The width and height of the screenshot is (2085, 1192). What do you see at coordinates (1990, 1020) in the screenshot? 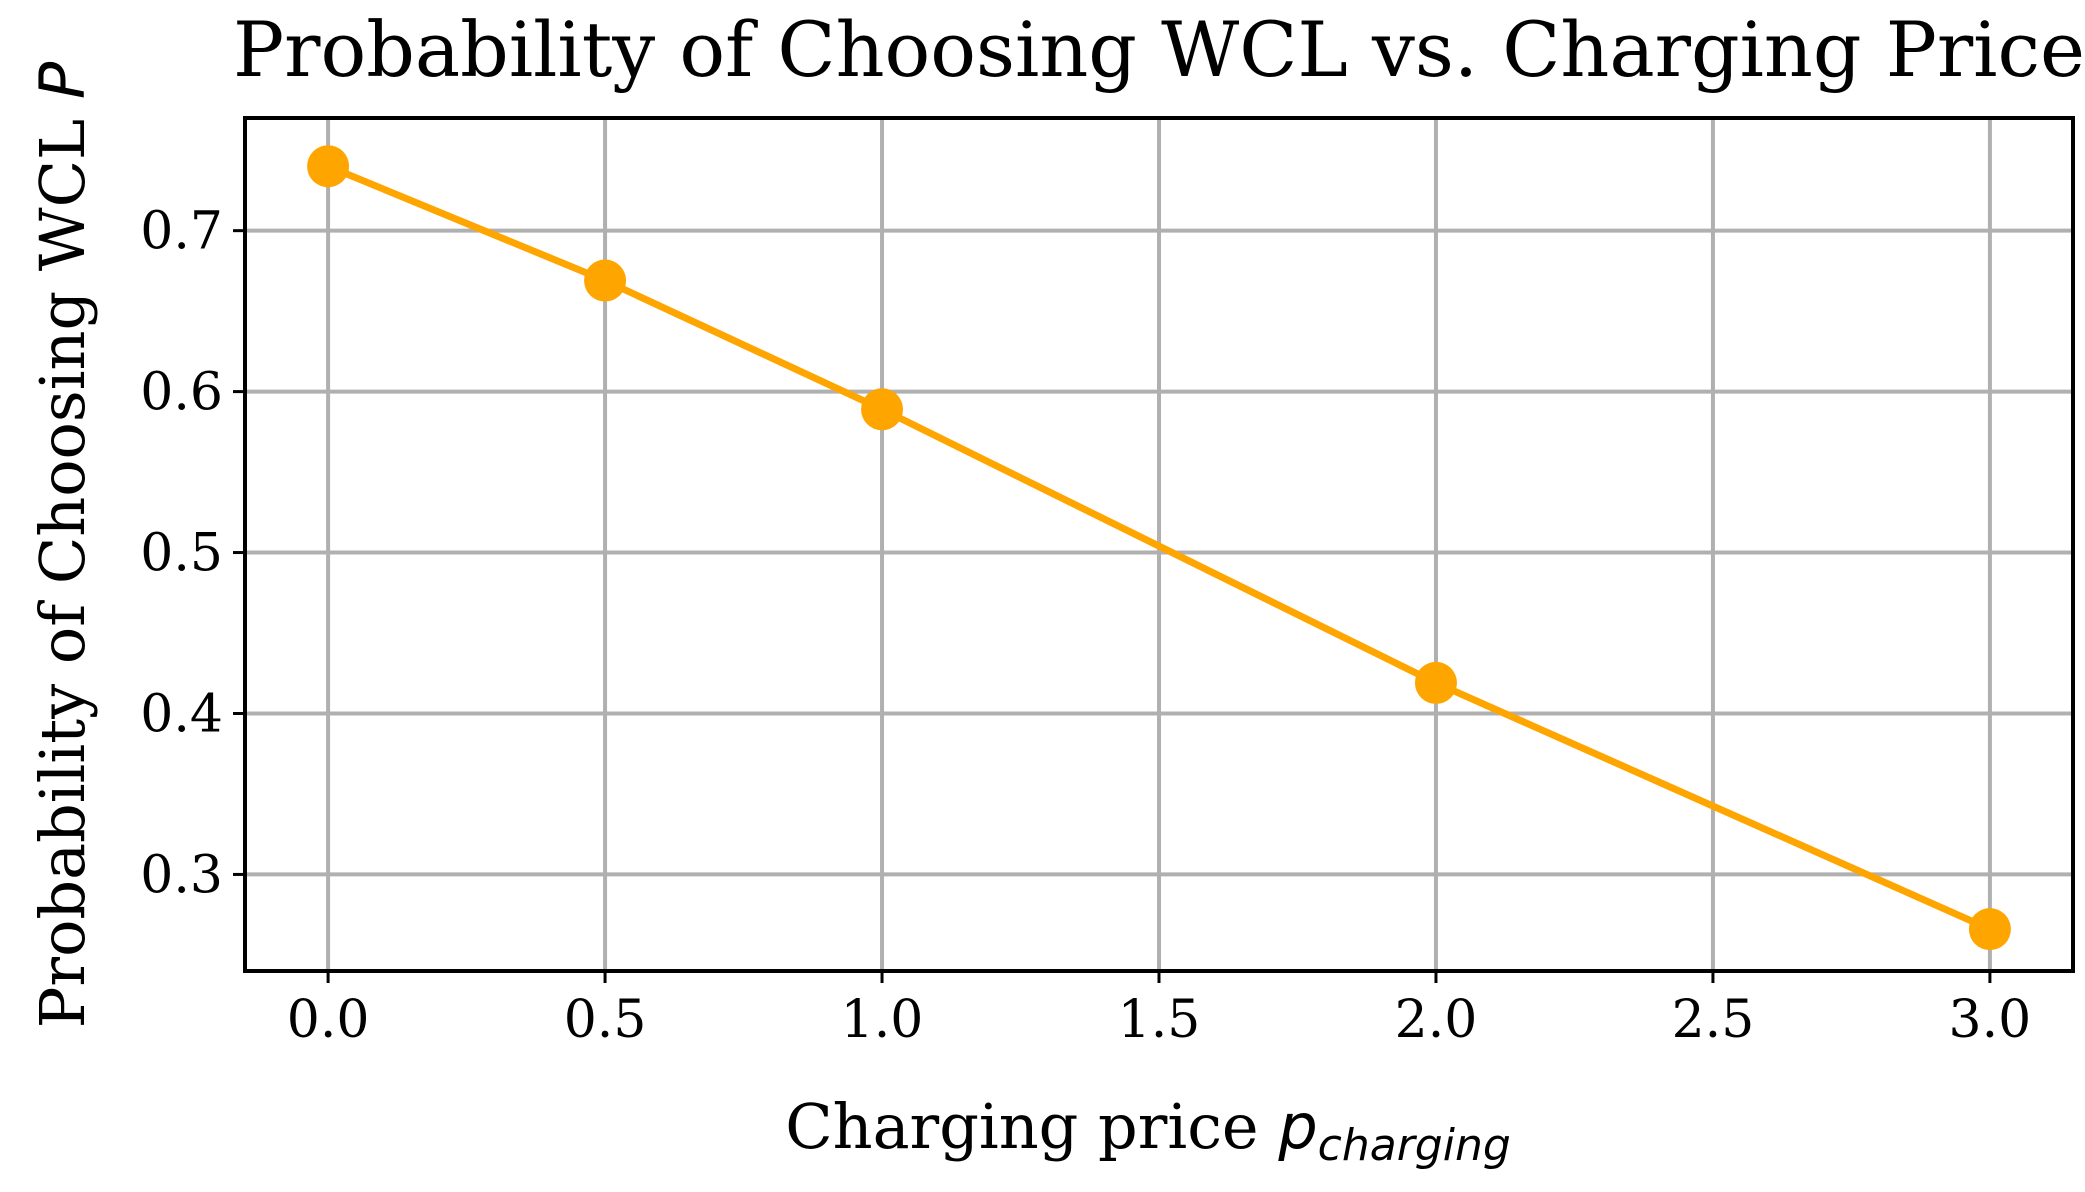
I see `x-tick-label: 3.0` at bounding box center [1990, 1020].